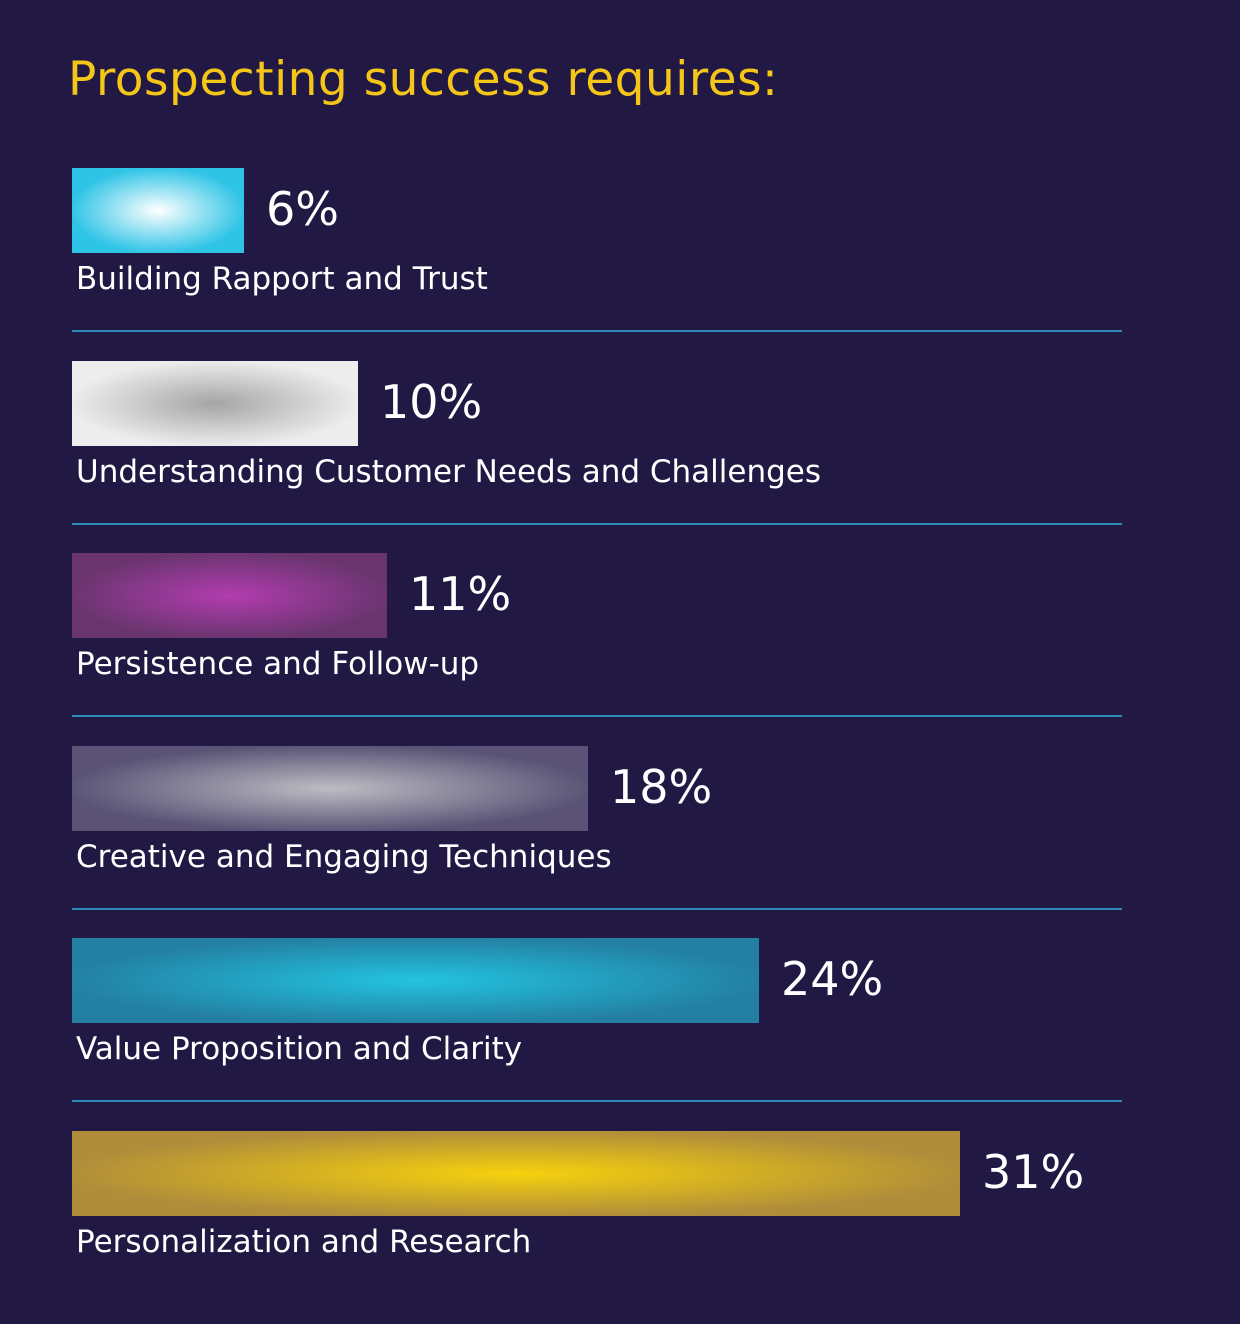  I want to click on category-label: Personalization and Research, so click(304, 1242).